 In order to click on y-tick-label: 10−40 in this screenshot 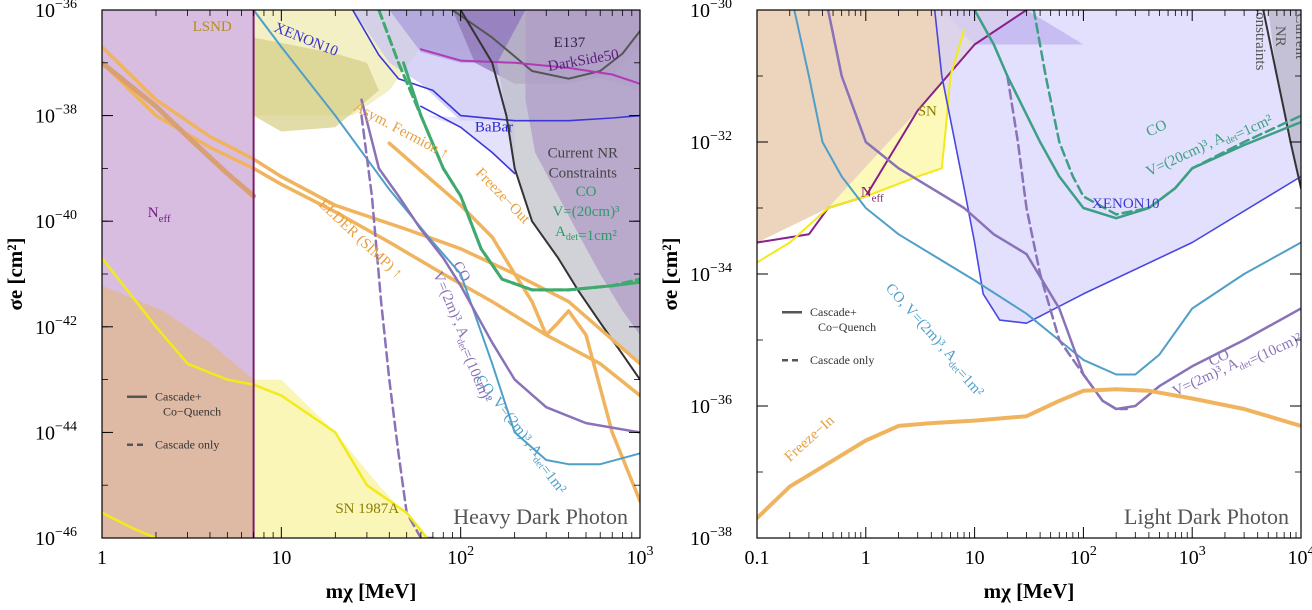, I will do `click(56, 220)`.